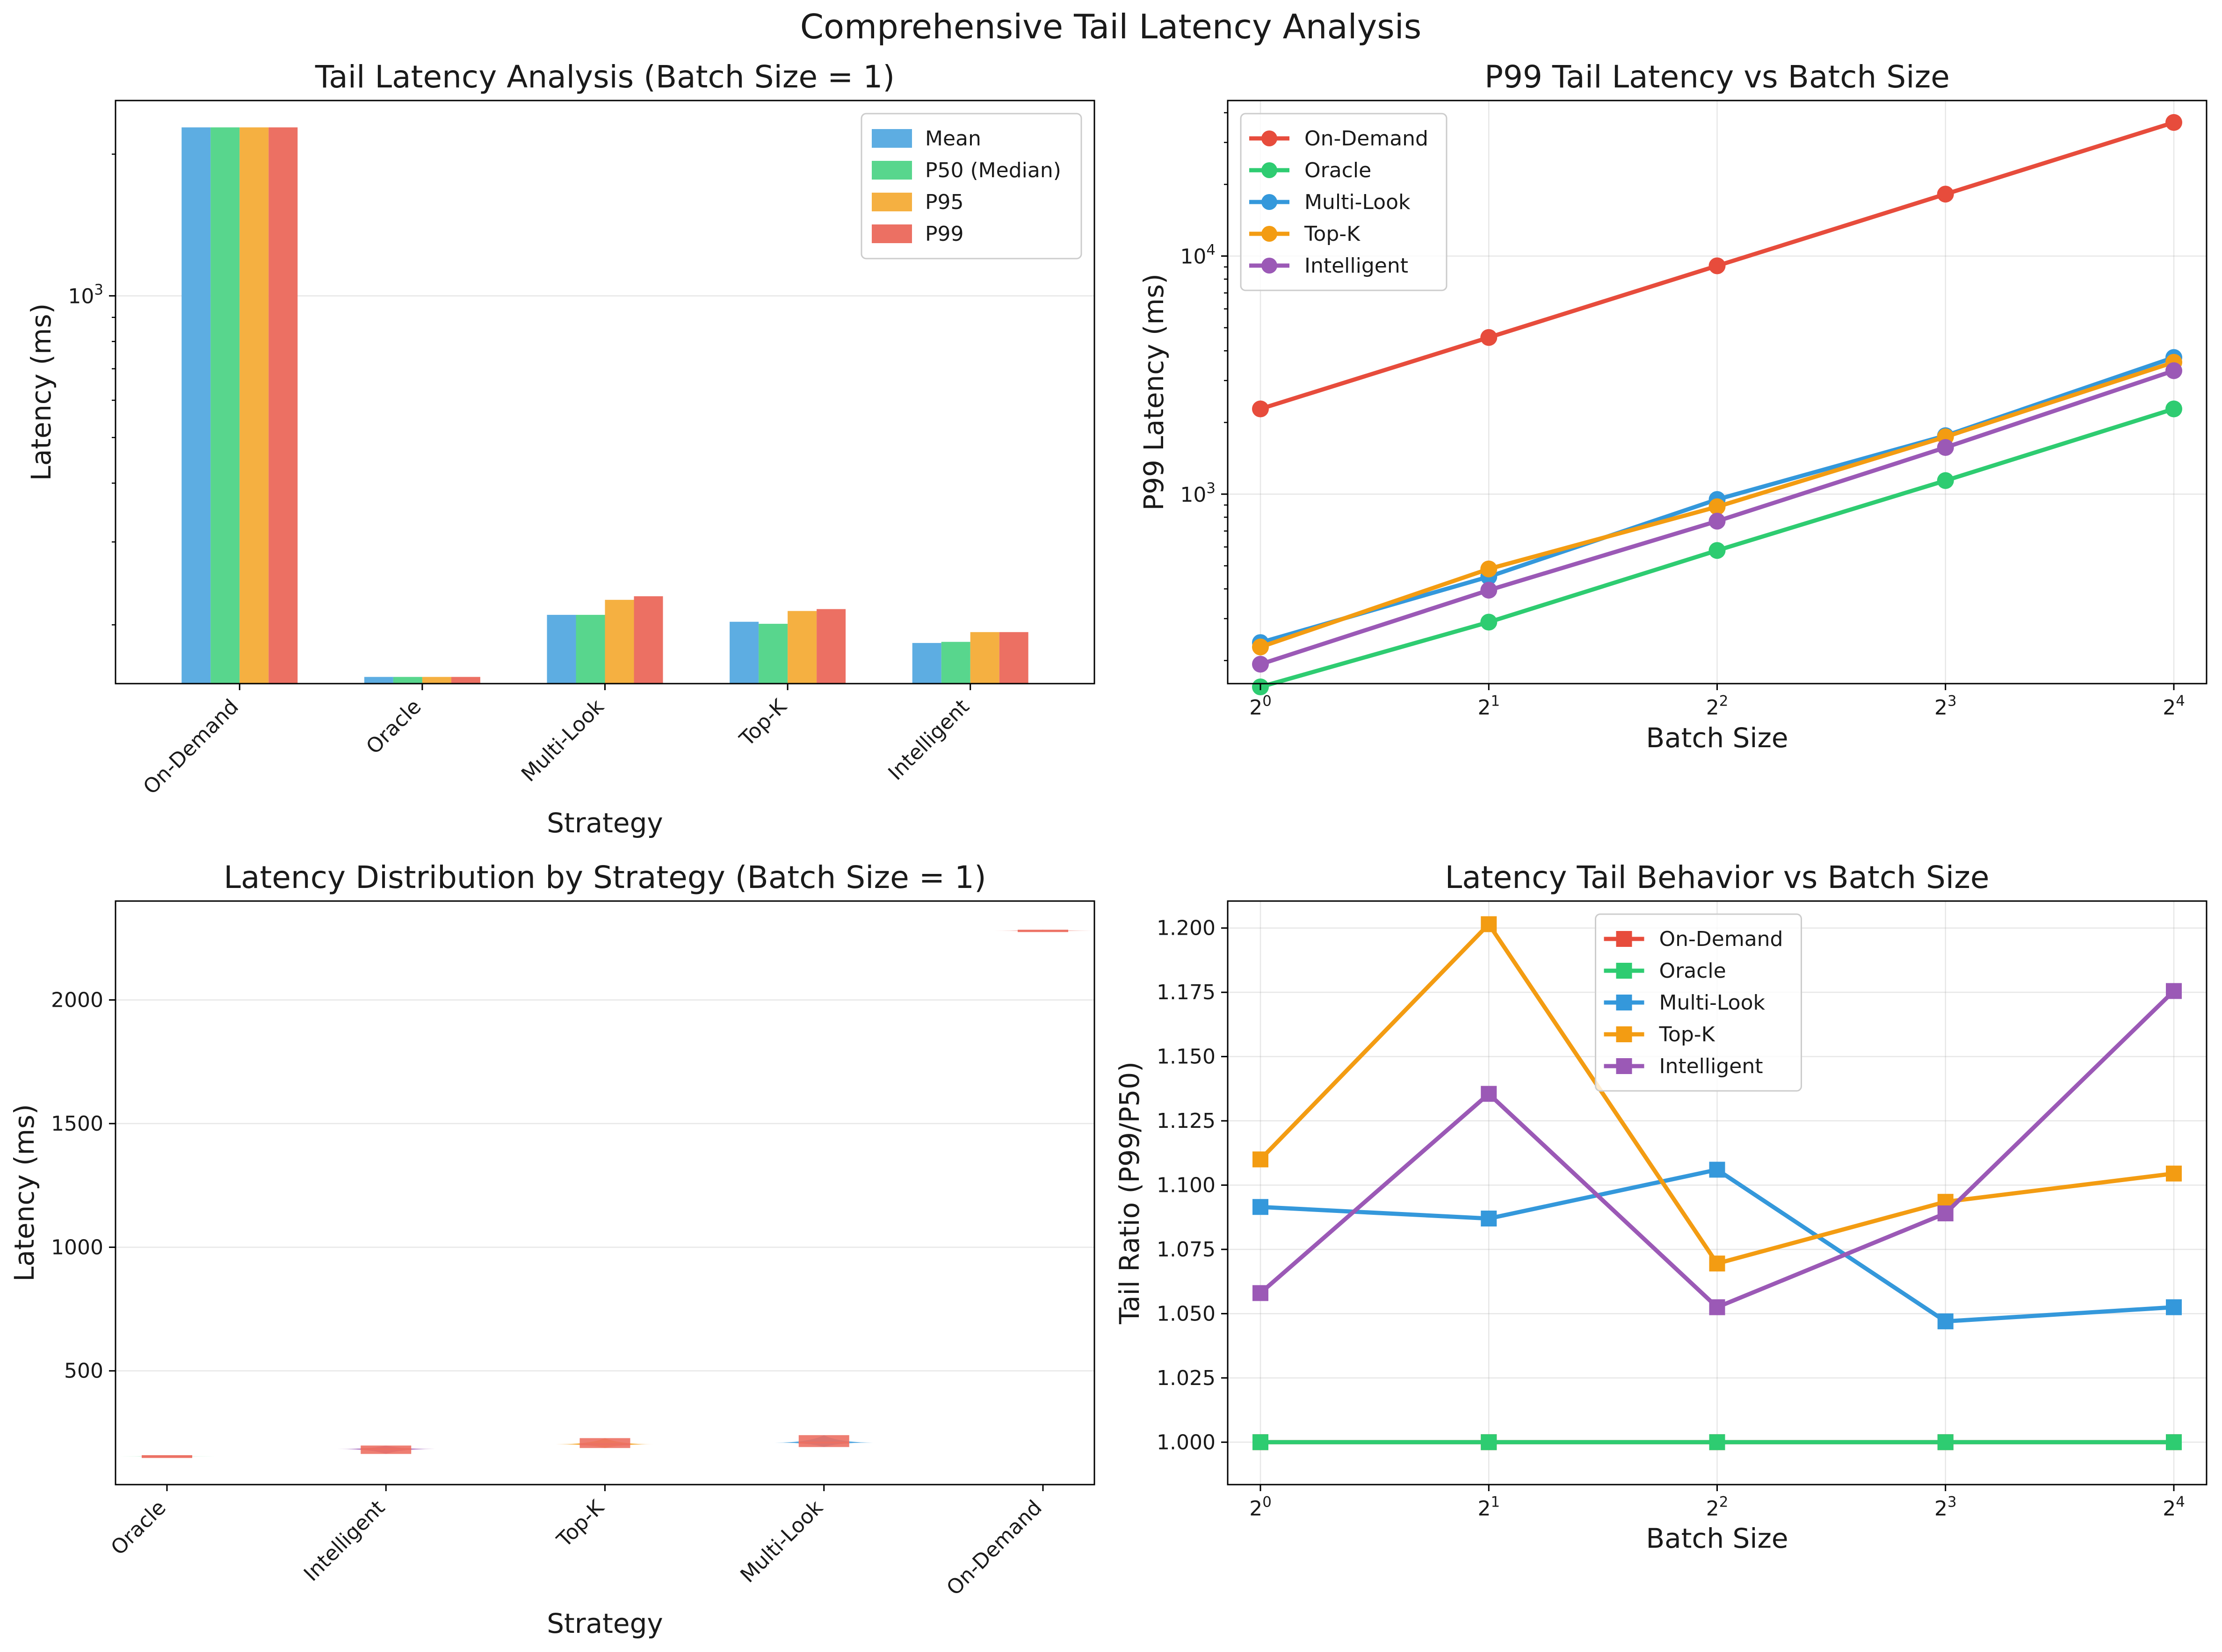 The image size is (2222, 1652). Describe the element at coordinates (953, 139) in the screenshot. I see `legend-label-mean: Mean` at that location.